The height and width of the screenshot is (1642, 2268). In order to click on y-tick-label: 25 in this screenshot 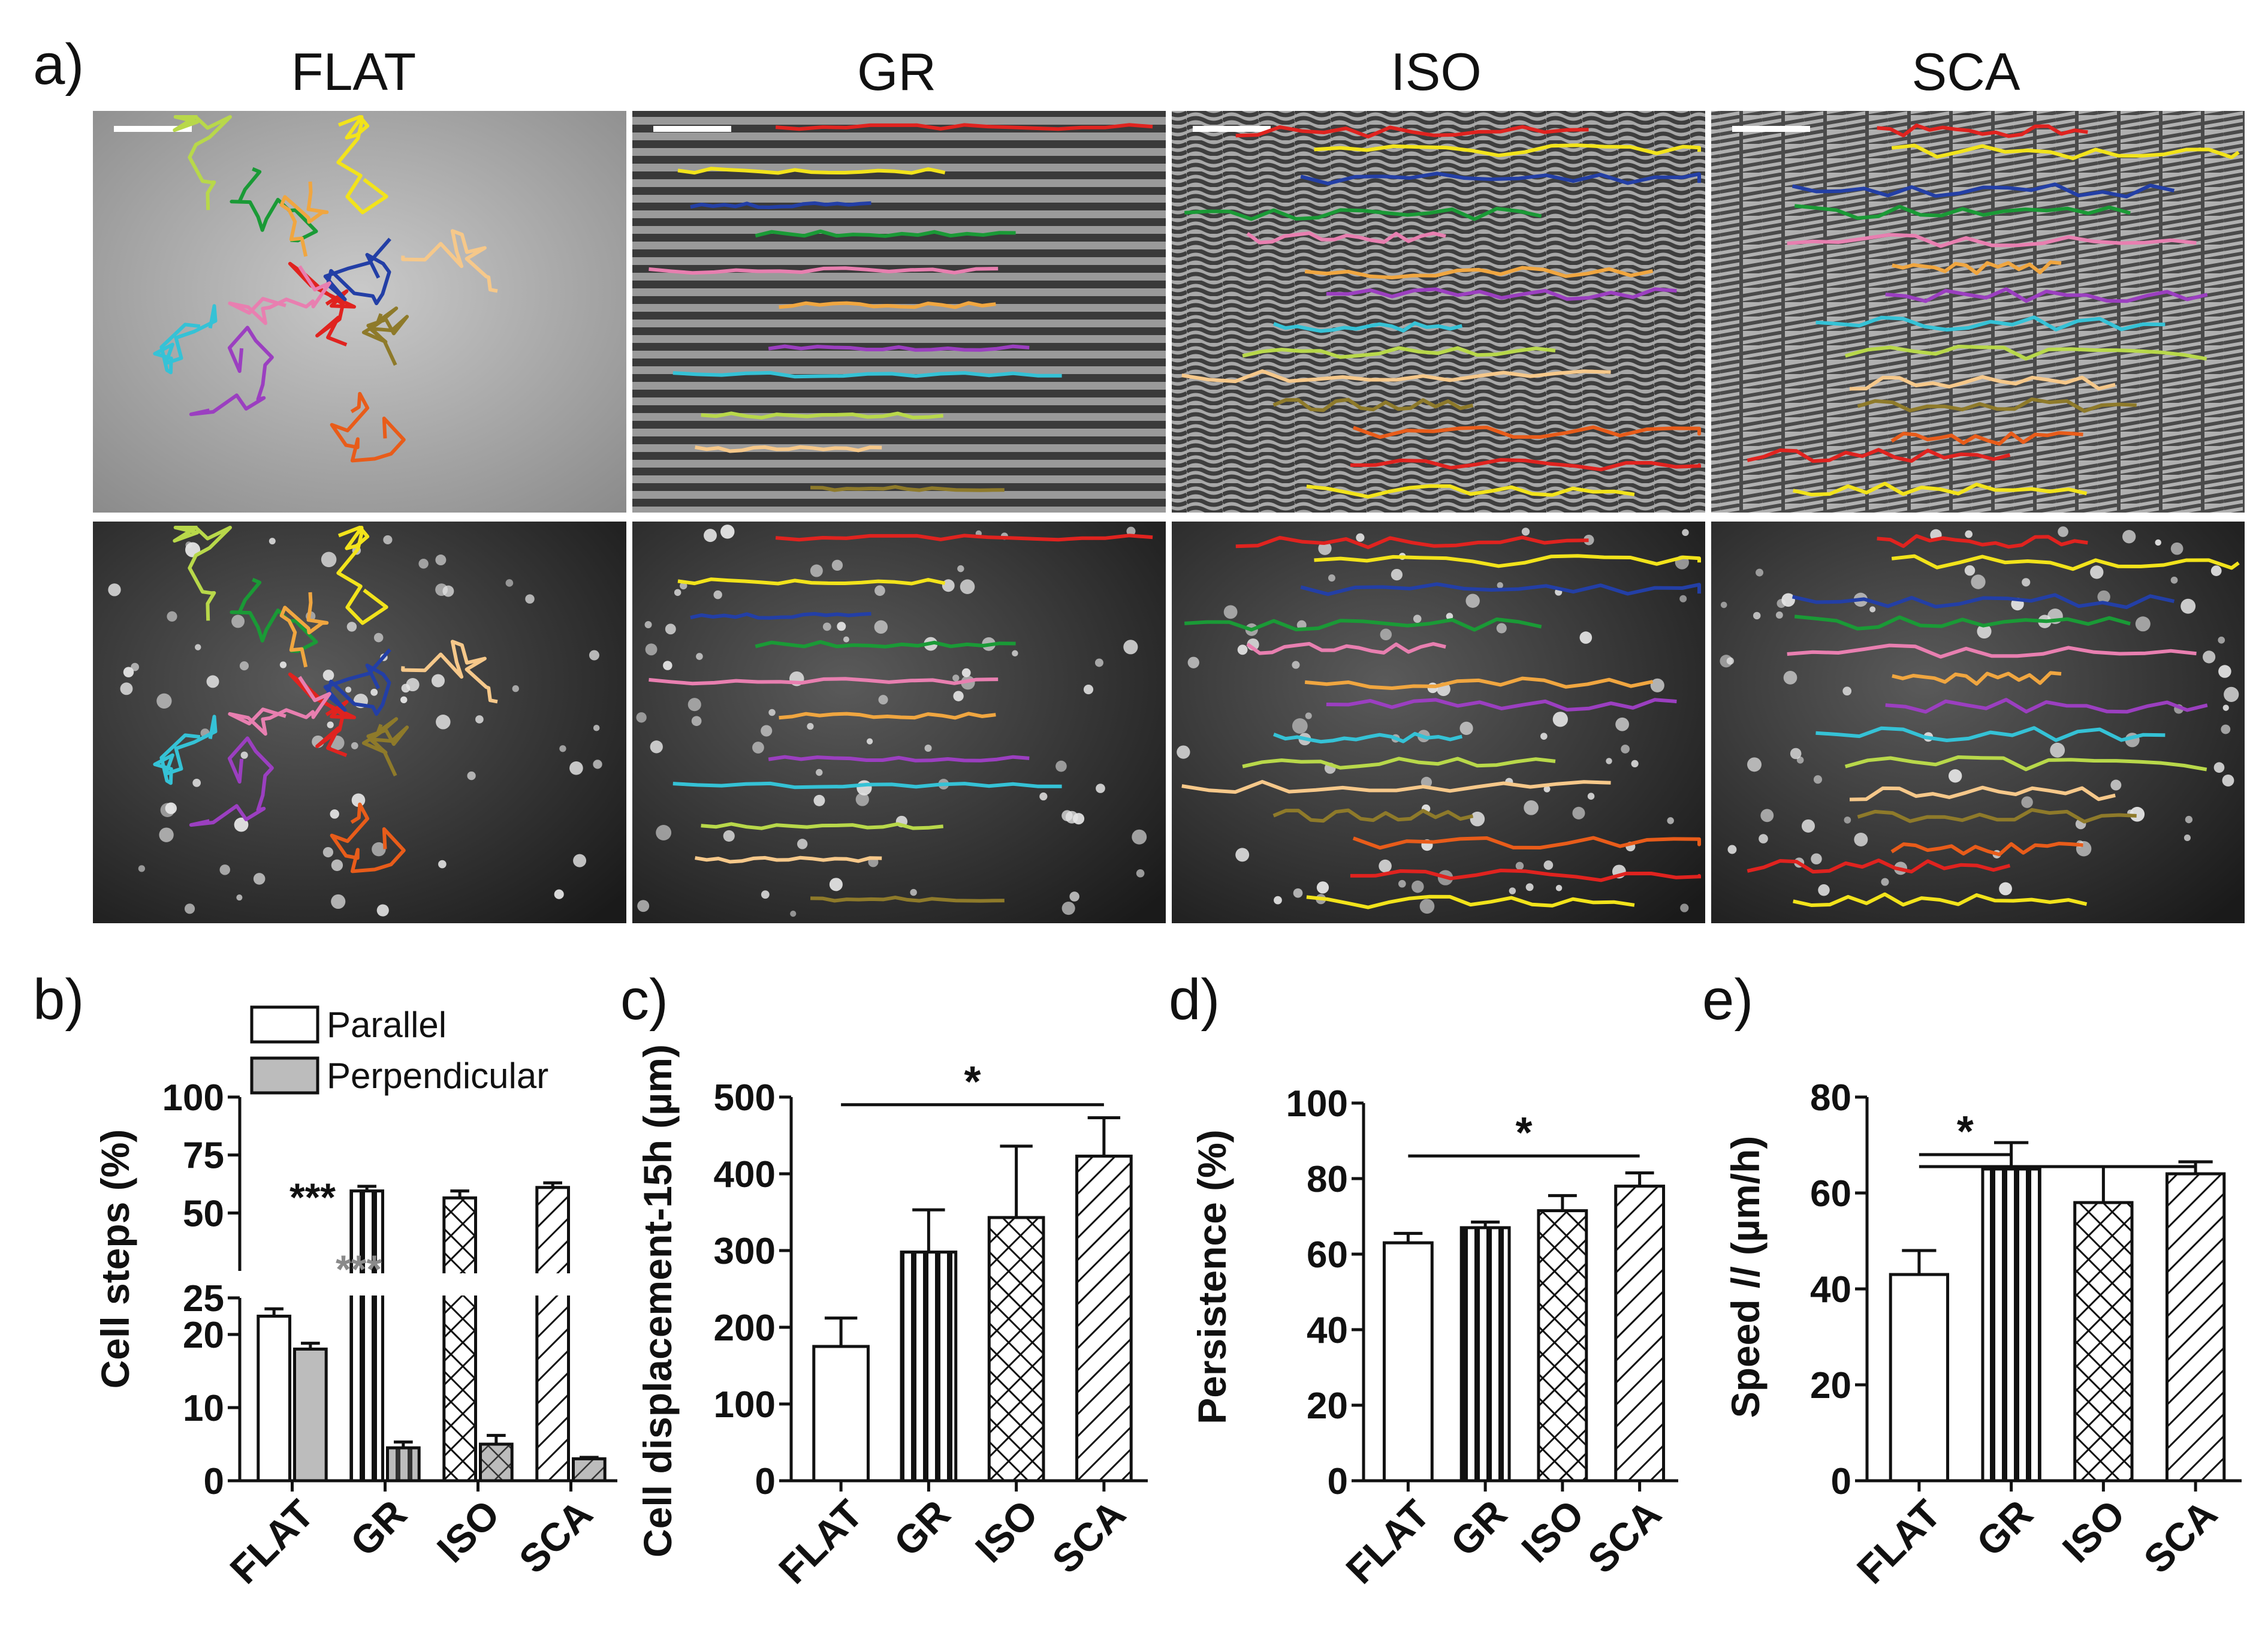, I will do `click(203, 1298)`.